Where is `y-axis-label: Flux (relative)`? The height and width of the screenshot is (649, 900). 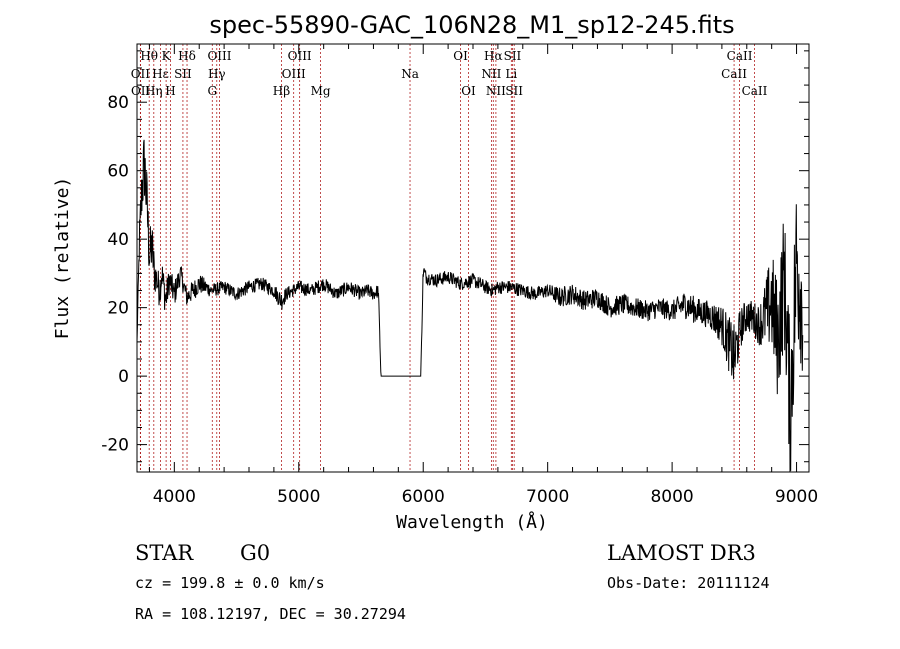
y-axis-label: Flux (relative) is located at coordinates (62, 258).